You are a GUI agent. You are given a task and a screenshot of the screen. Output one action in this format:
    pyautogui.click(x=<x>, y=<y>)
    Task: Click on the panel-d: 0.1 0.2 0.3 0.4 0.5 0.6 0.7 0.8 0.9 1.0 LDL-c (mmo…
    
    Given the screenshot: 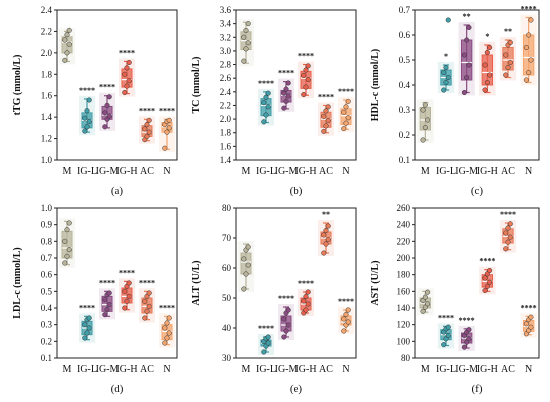 What is the action you would take?
    pyautogui.click(x=95, y=299)
    